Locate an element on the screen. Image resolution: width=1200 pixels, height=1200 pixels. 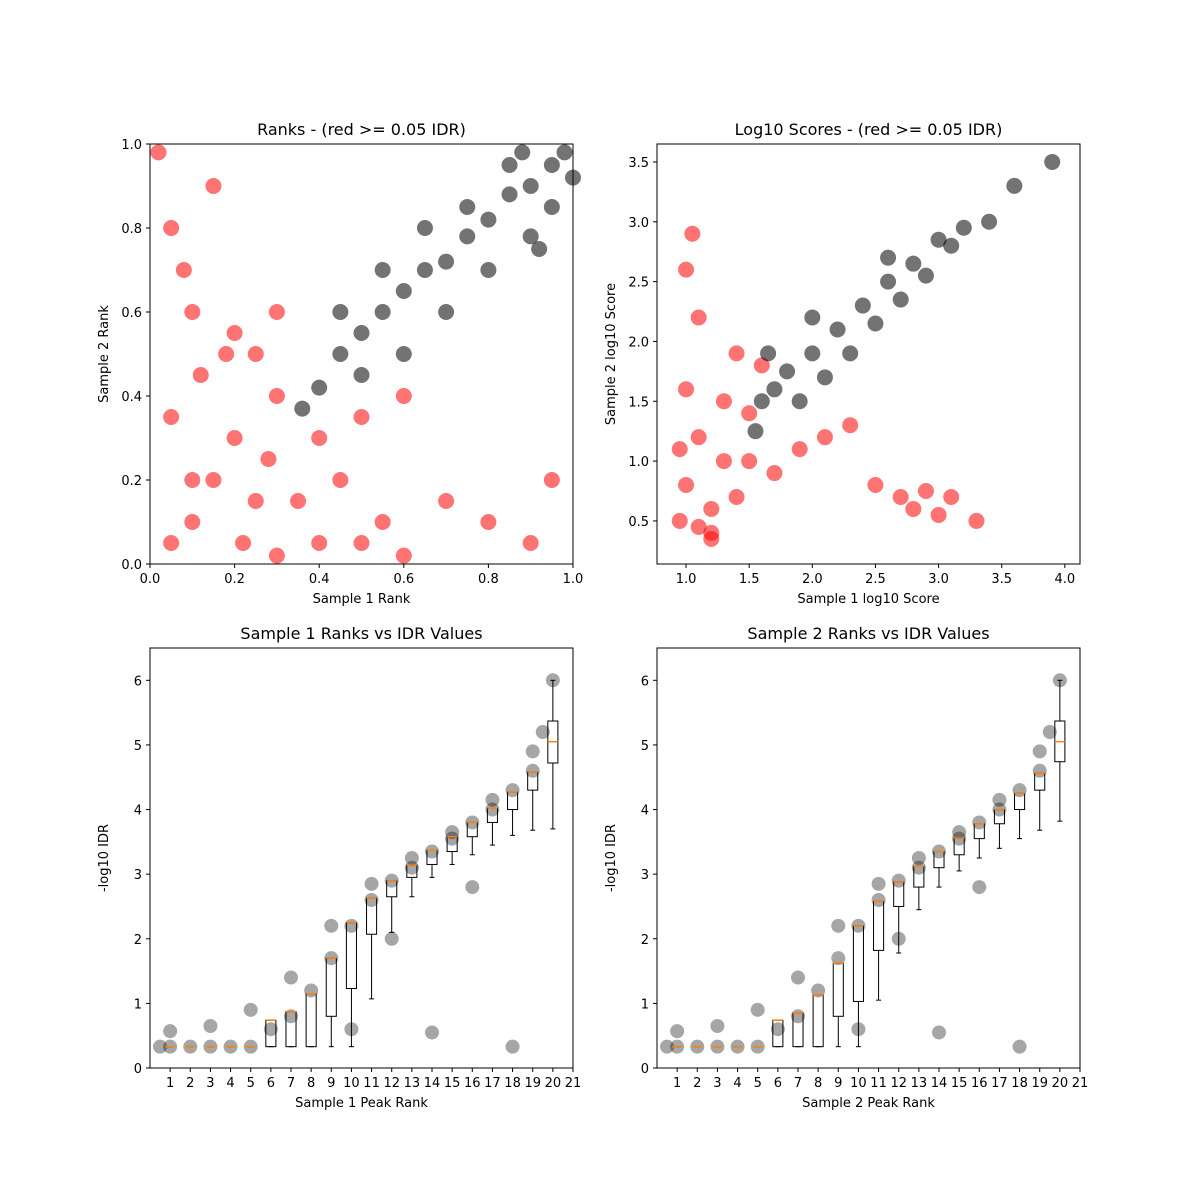
y-tick-label: 1.5 is located at coordinates (638, 402).